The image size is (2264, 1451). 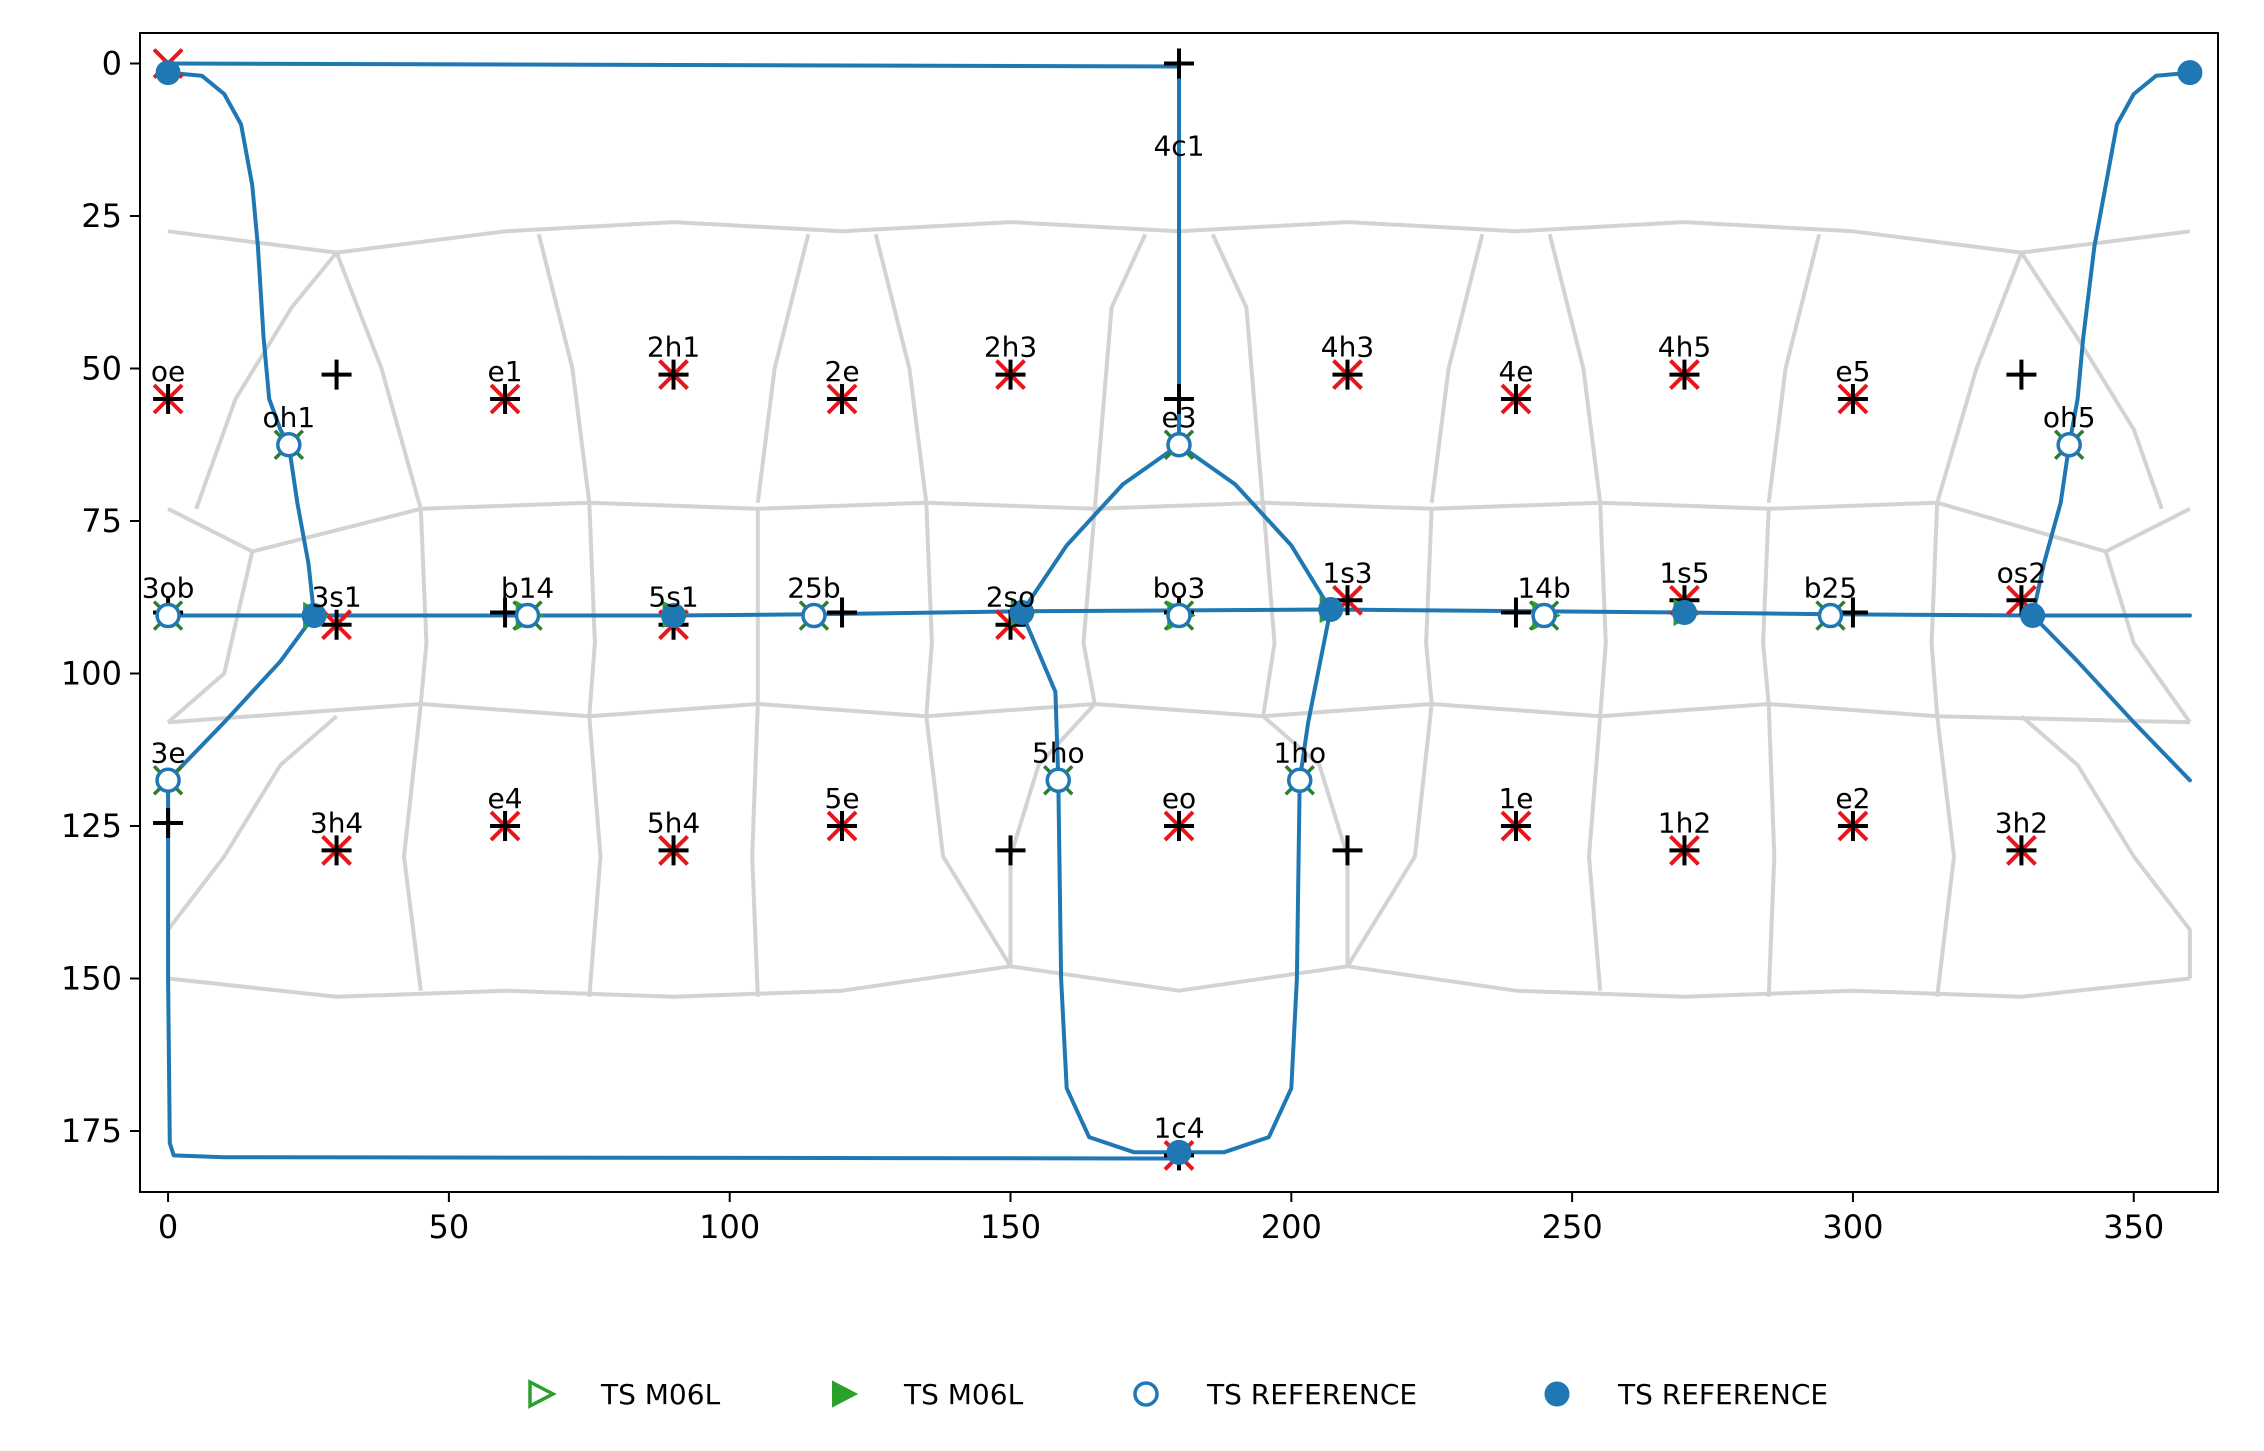 What do you see at coordinates (660, 1394) in the screenshot?
I see `legend-label-0: TS M06L` at bounding box center [660, 1394].